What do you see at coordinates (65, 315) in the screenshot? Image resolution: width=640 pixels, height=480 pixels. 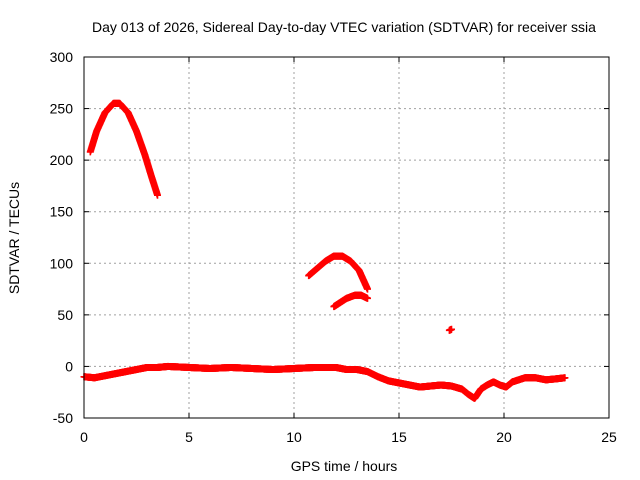 I see `y-tick-label: 50` at bounding box center [65, 315].